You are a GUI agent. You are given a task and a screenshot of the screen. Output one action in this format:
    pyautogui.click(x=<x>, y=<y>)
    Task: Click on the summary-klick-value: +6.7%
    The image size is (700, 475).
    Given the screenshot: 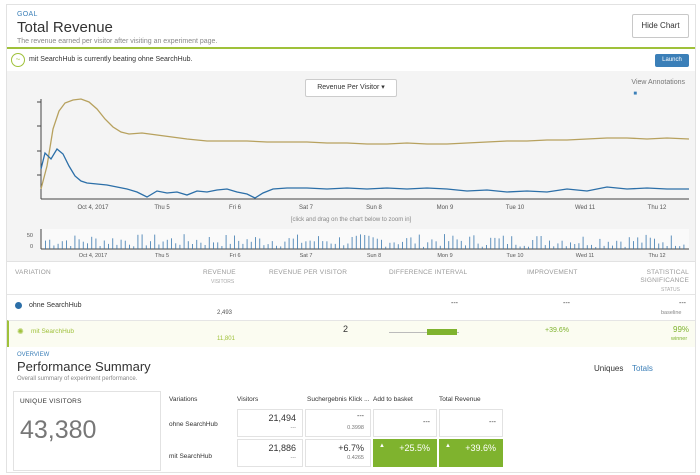 What is the action you would take?
    pyautogui.click(x=351, y=448)
    